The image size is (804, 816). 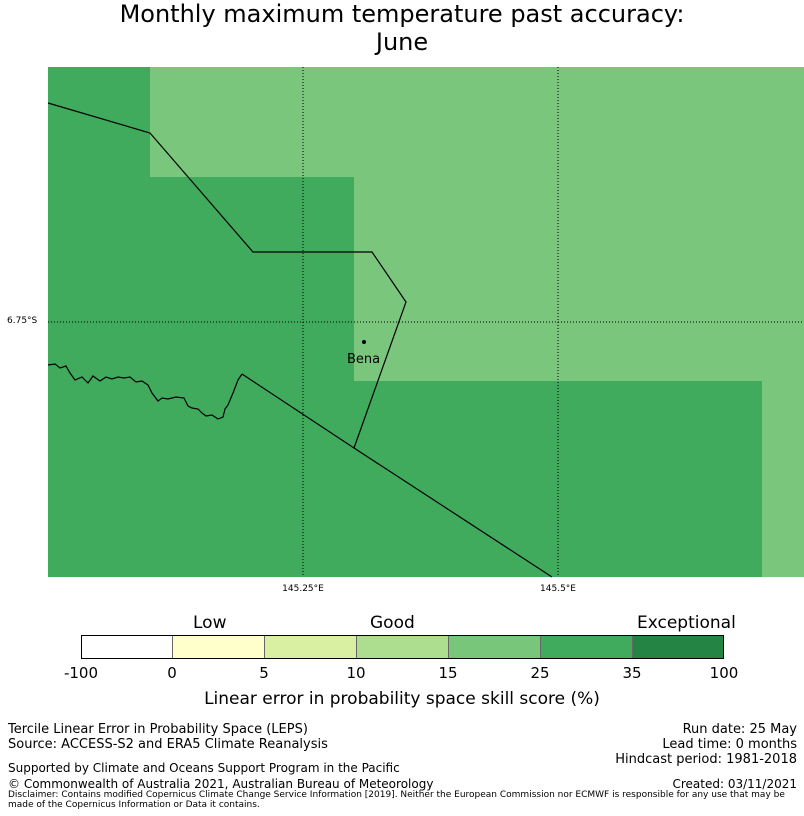 What do you see at coordinates (264, 673) in the screenshot?
I see `colorbar-tick: 5` at bounding box center [264, 673].